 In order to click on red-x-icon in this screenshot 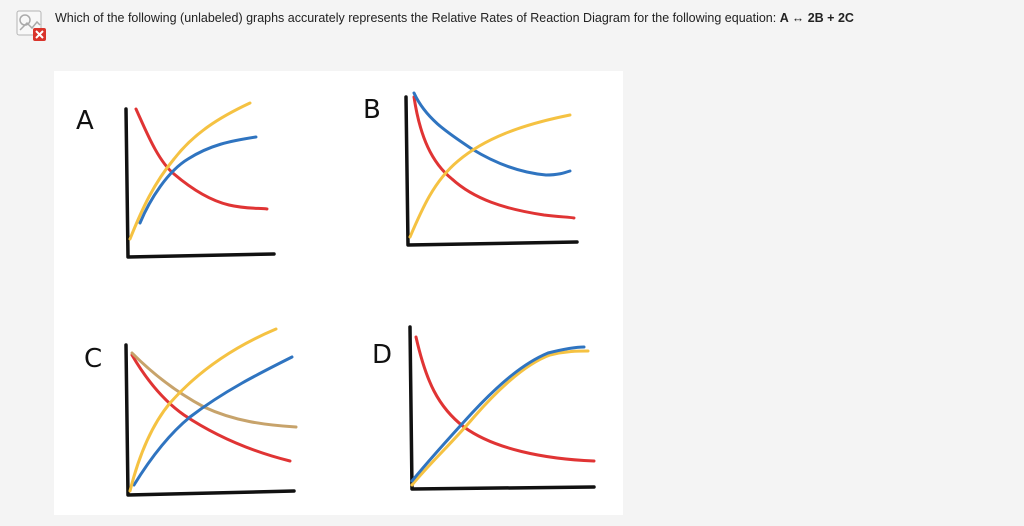, I will do `click(39, 34)`.